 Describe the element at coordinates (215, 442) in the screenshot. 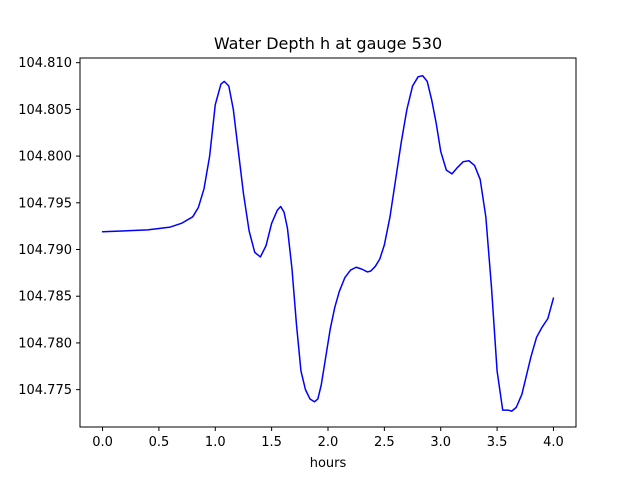

I see `x-tick-label: 1.0` at that location.